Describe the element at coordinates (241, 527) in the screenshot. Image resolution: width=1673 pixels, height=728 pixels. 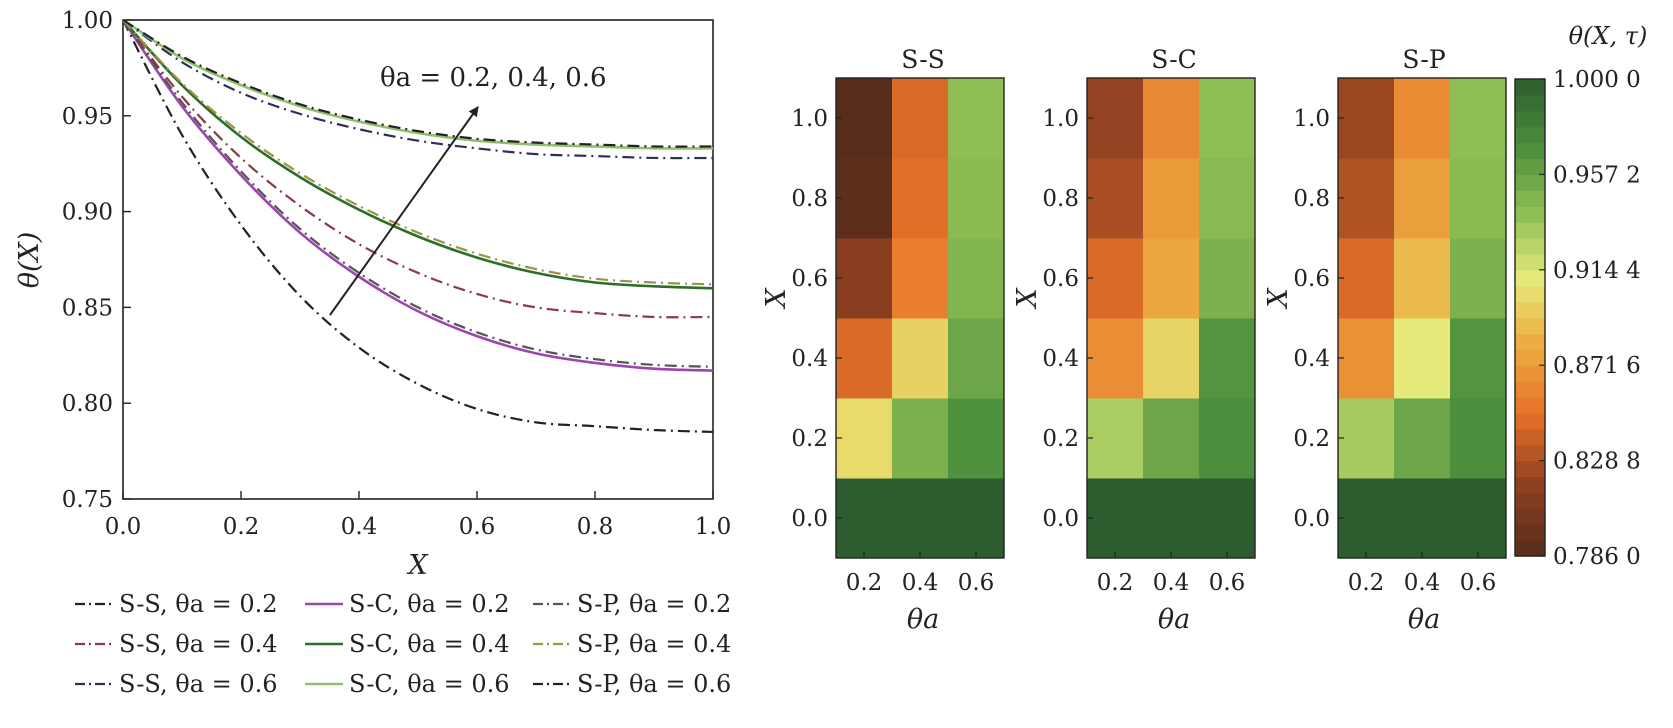
I see `line-x-tick-label: 0.2` at that location.